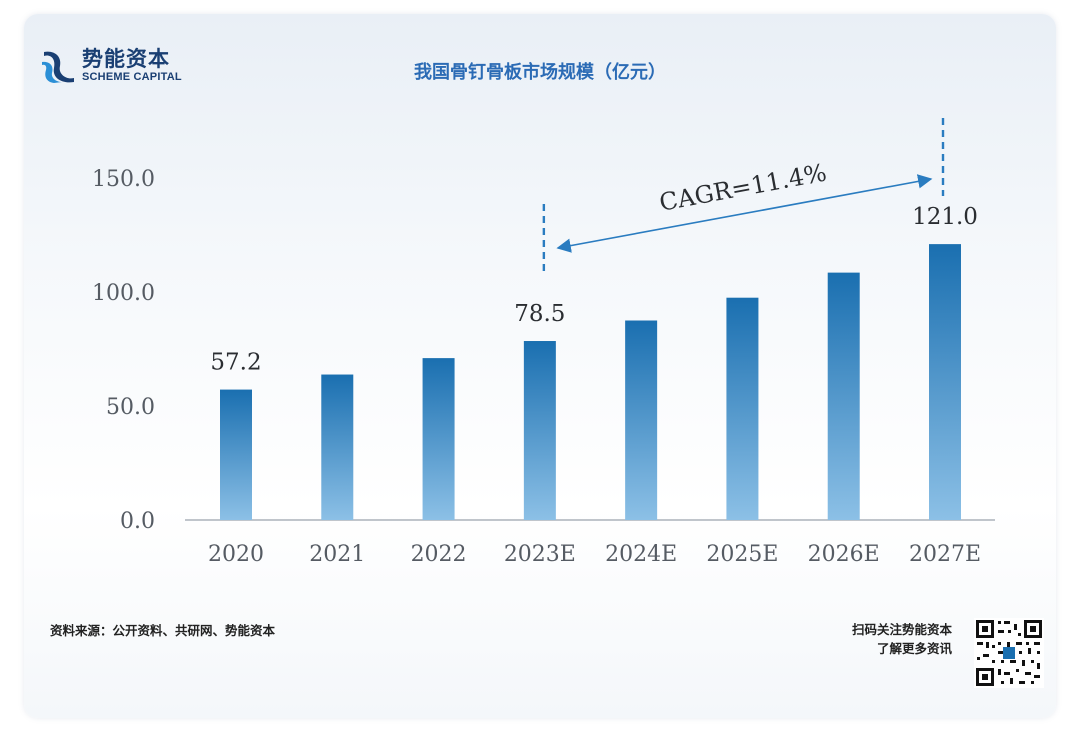 The width and height of the screenshot is (1080, 734). I want to click on bar-2023E, so click(539, 430).